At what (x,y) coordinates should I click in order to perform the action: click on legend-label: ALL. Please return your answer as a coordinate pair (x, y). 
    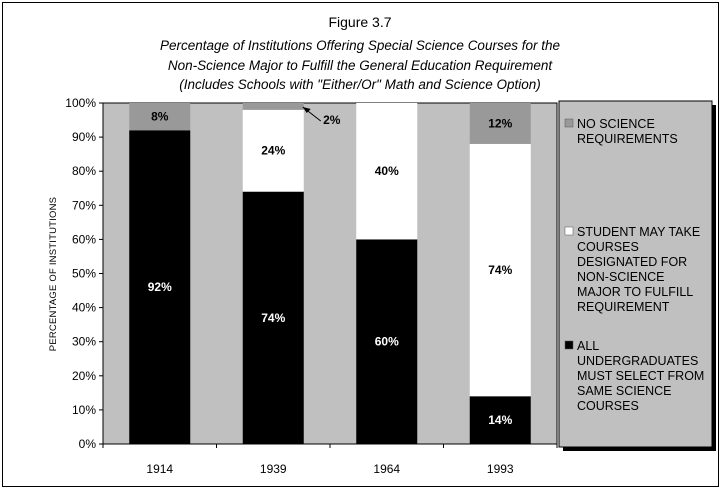
    Looking at the image, I should click on (588, 346).